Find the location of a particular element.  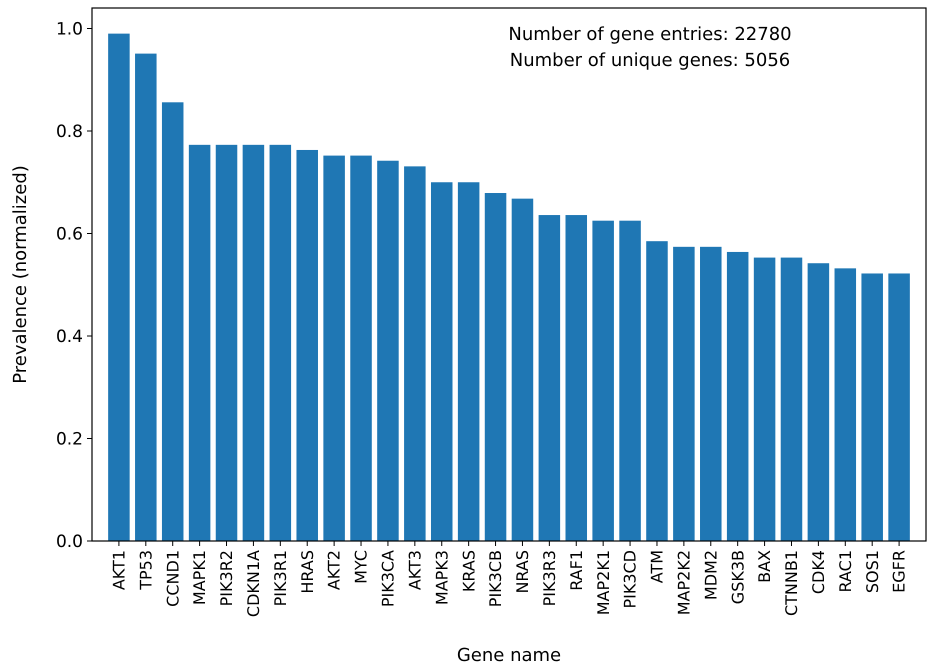

x-tick-label: HRAS is located at coordinates (307, 572).